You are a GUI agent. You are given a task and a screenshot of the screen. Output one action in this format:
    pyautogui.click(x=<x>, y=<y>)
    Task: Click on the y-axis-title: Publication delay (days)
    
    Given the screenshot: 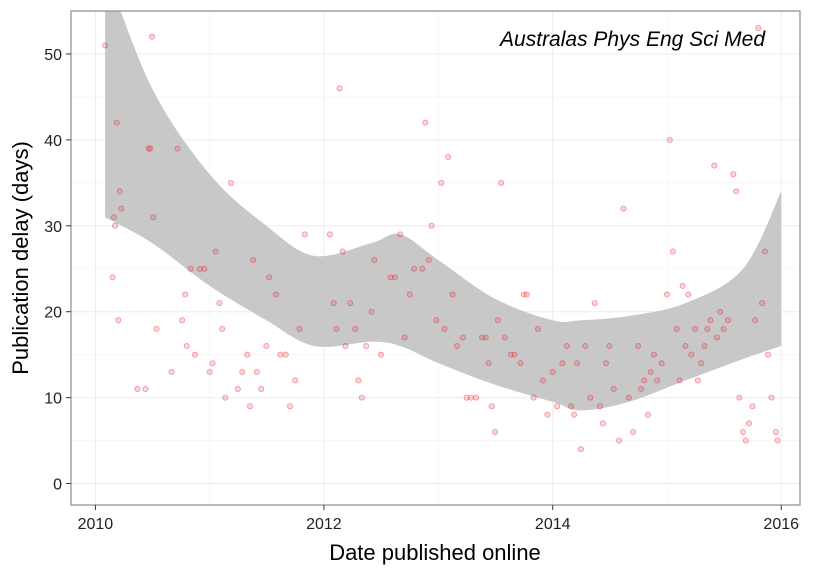 What is the action you would take?
    pyautogui.click(x=20, y=258)
    